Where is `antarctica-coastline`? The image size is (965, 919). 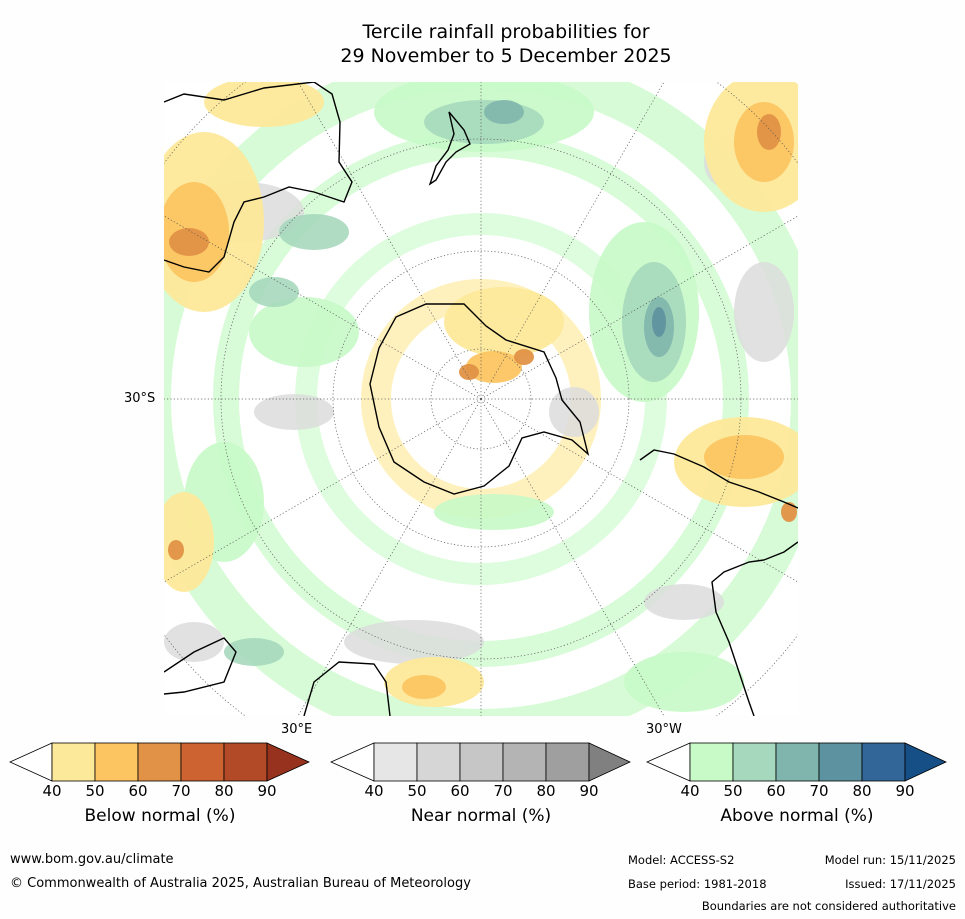
antarctica-coastline is located at coordinates (479, 399).